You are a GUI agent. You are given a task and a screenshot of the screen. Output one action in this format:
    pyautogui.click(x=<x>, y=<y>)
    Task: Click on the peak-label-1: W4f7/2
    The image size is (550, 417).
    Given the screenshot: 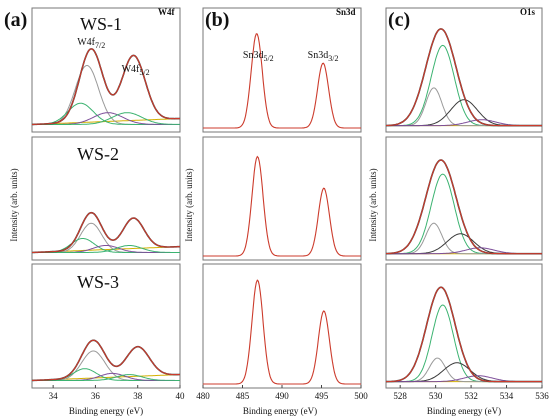 What is the action you would take?
    pyautogui.click(x=91, y=43)
    